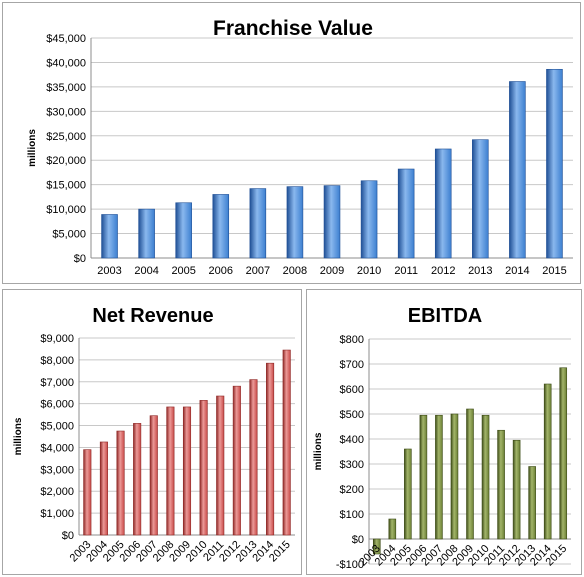  What do you see at coordinates (443, 271) in the screenshot?
I see `x-tick-label: 2012` at bounding box center [443, 271].